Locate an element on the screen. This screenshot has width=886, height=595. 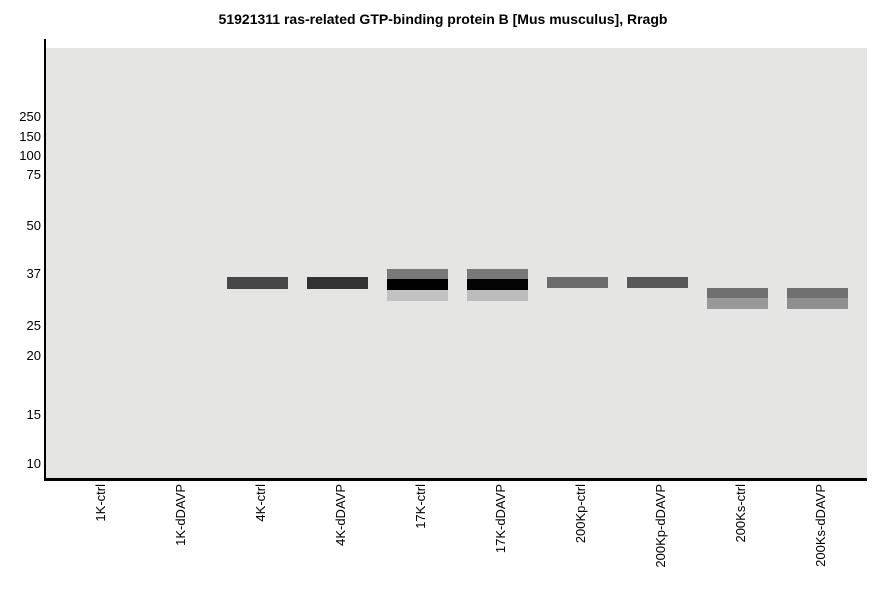
mw-marker-label: 25 is located at coordinates (33, 325).